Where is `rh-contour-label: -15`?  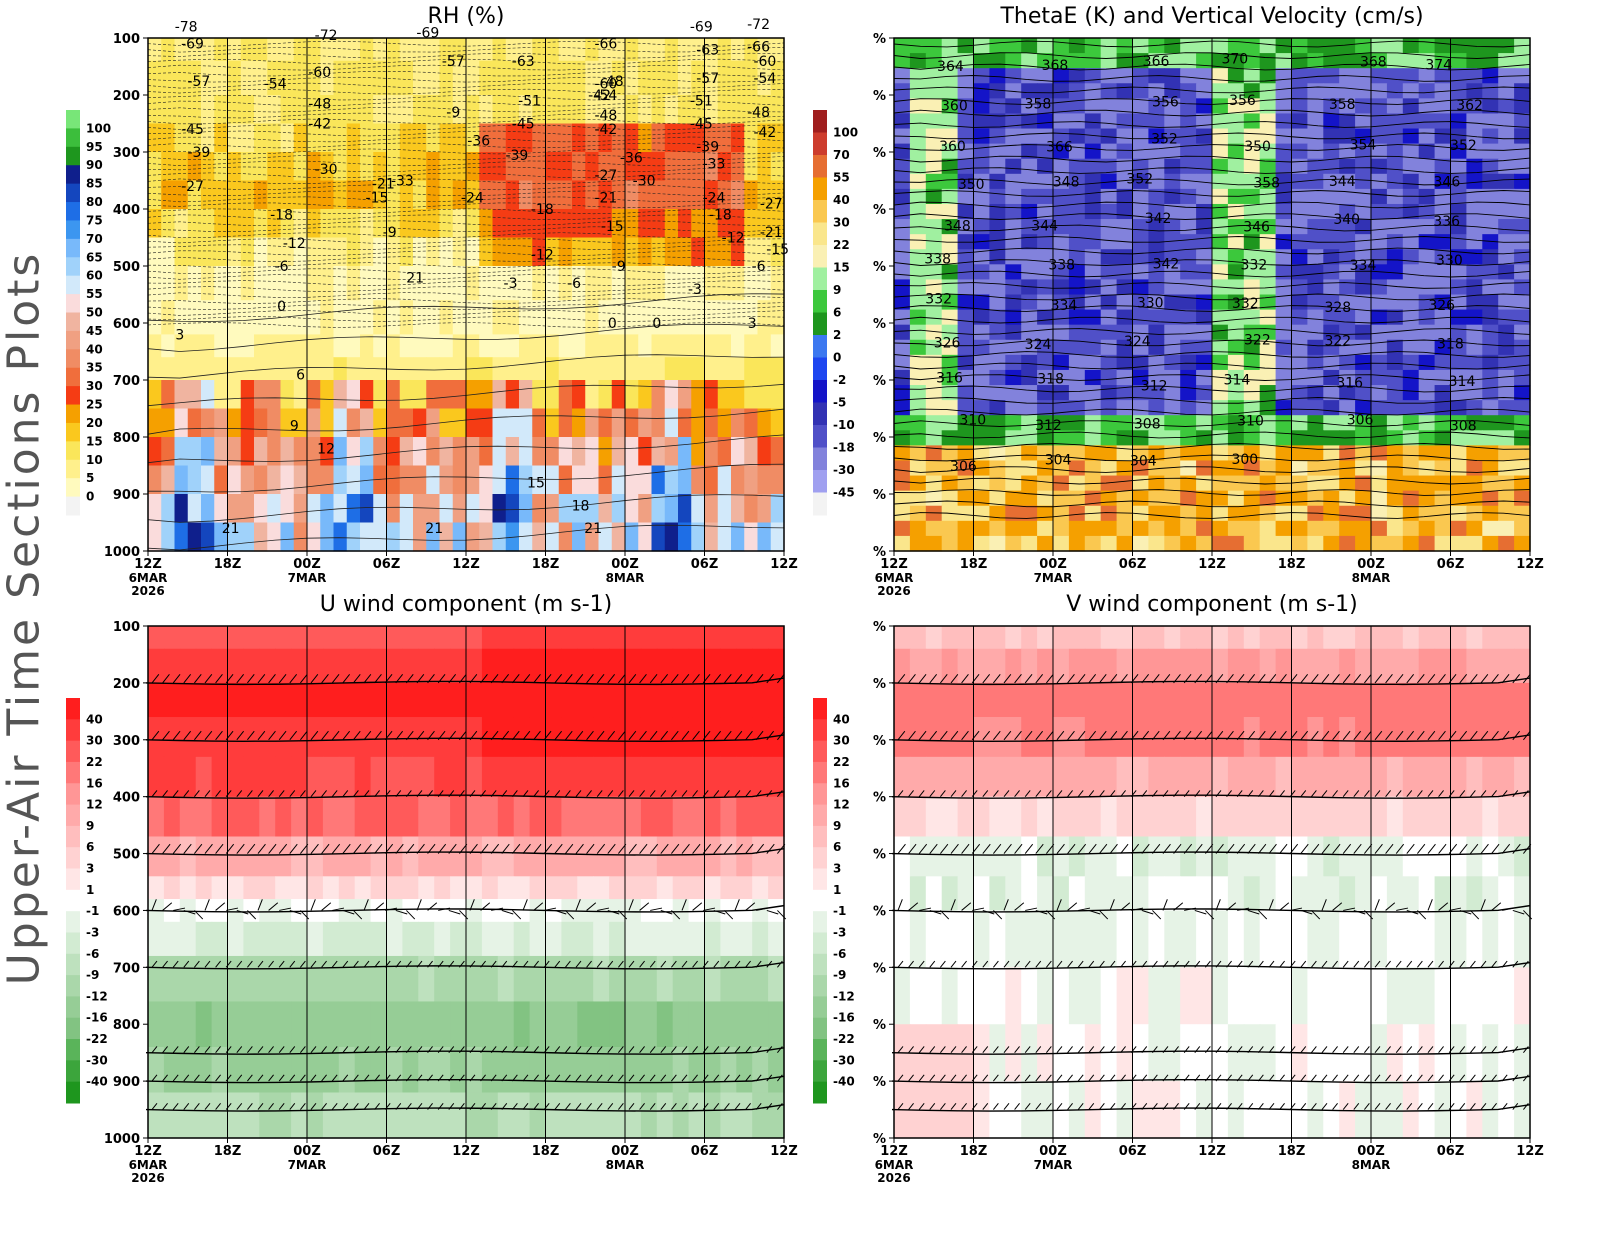 rh-contour-label: -15 is located at coordinates (377, 199).